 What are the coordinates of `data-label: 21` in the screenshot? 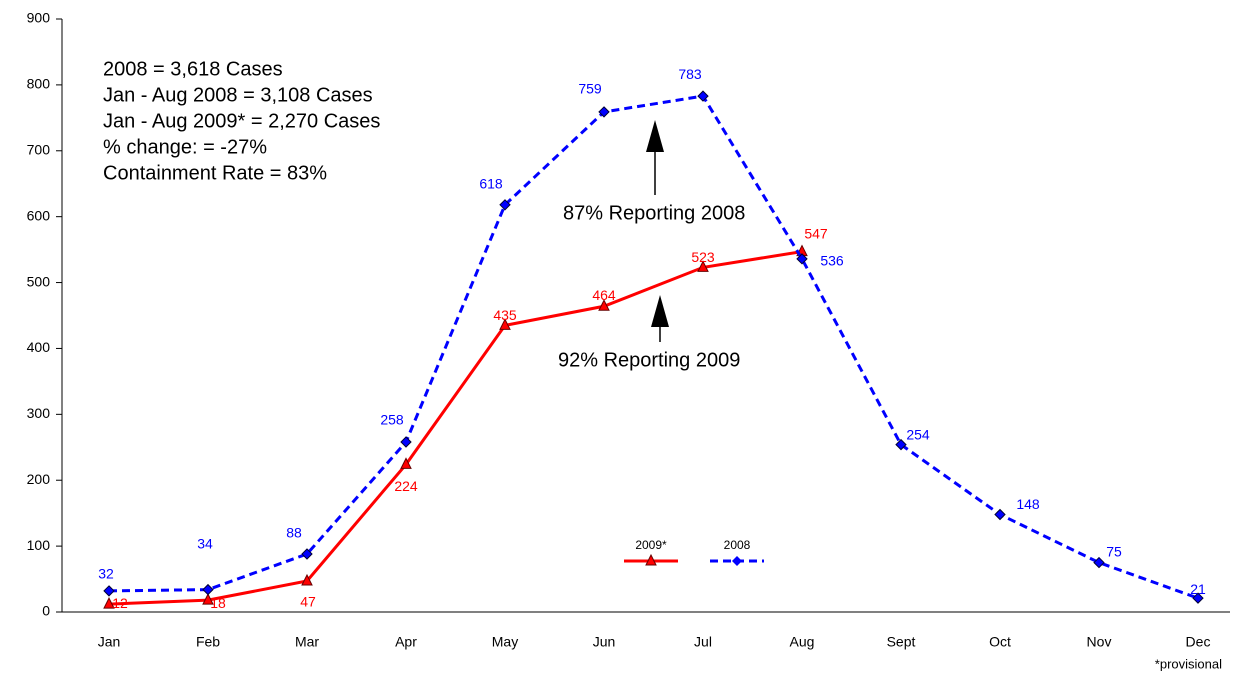 It's located at (1198, 589).